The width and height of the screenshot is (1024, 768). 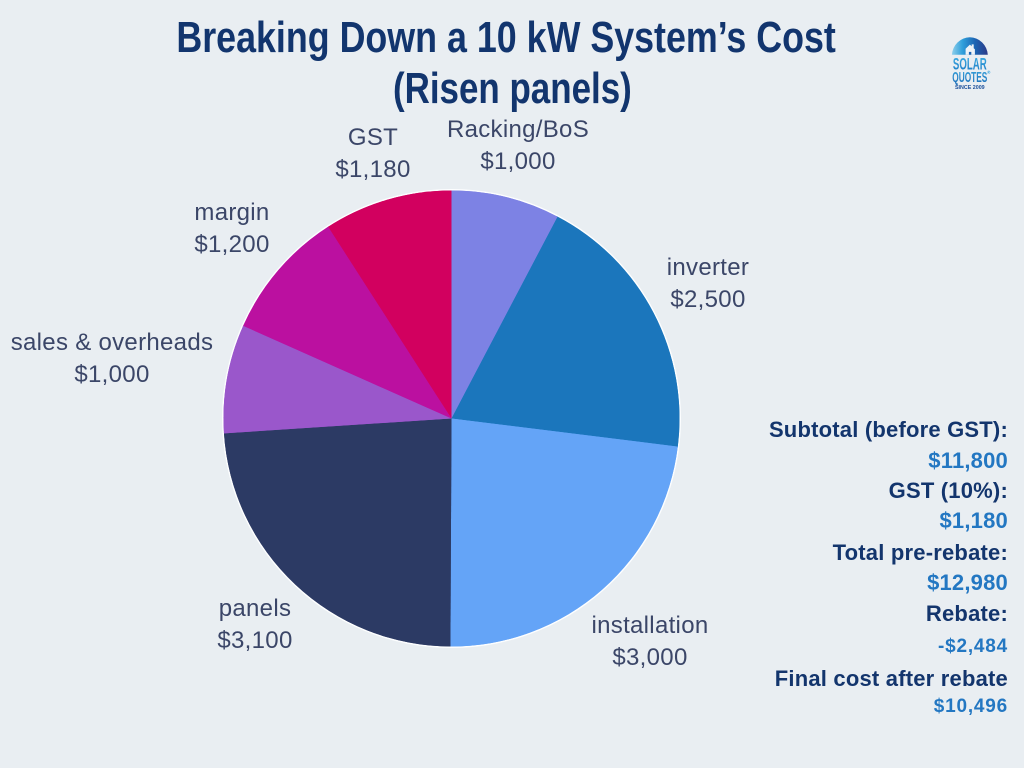 I want to click on svg-text: SOLAR, so click(x=970, y=64).